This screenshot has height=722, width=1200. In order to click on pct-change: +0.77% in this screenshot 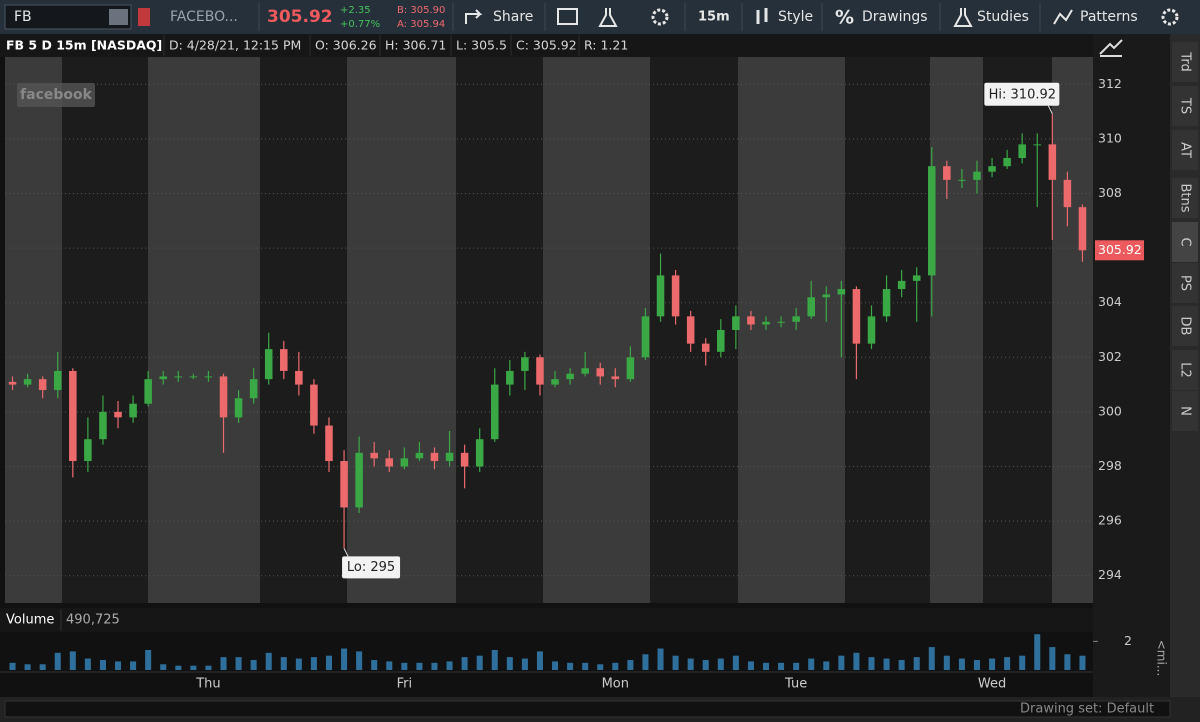, I will do `click(360, 24)`.